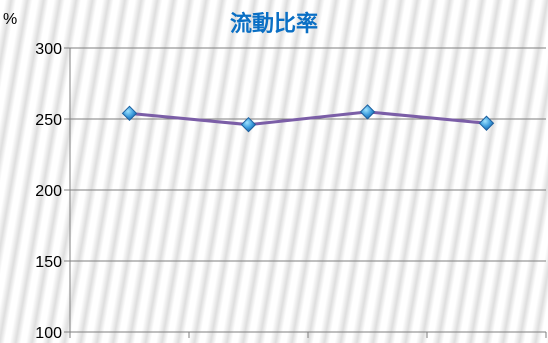 This screenshot has width=548, height=343. What do you see at coordinates (10, 19) in the screenshot?
I see `y-axis-unit: %` at bounding box center [10, 19].